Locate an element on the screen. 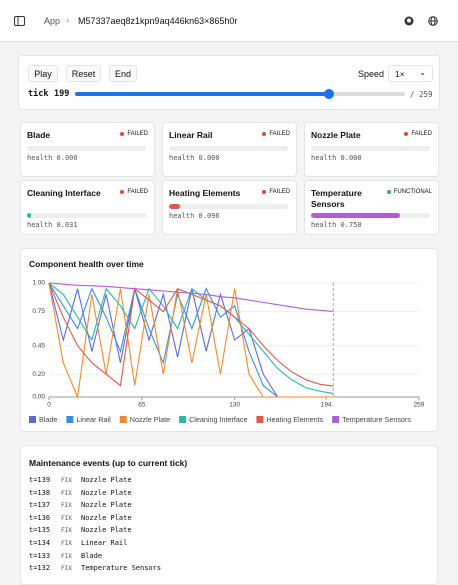 This screenshot has width=458, height=585. legend-label: Blade is located at coordinates (48, 419).